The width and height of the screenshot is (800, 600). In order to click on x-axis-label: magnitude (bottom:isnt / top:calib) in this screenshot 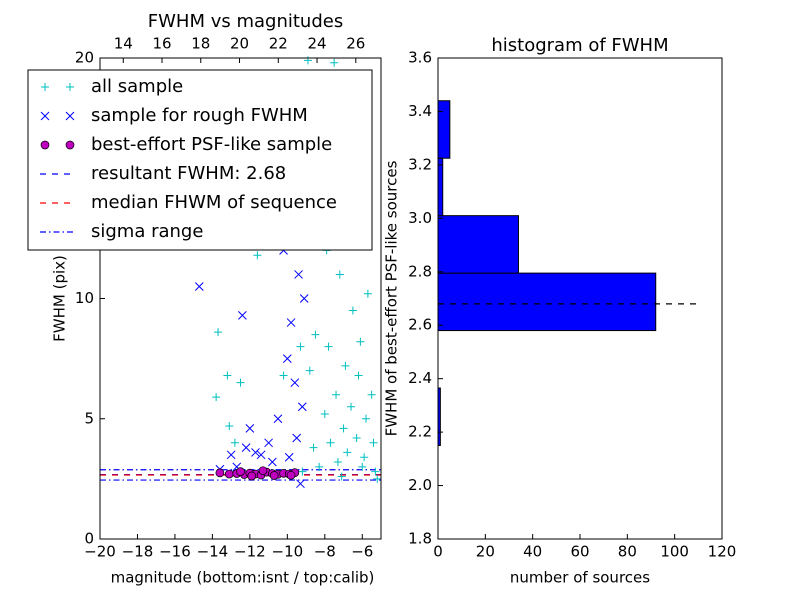, I will do `click(243, 578)`.